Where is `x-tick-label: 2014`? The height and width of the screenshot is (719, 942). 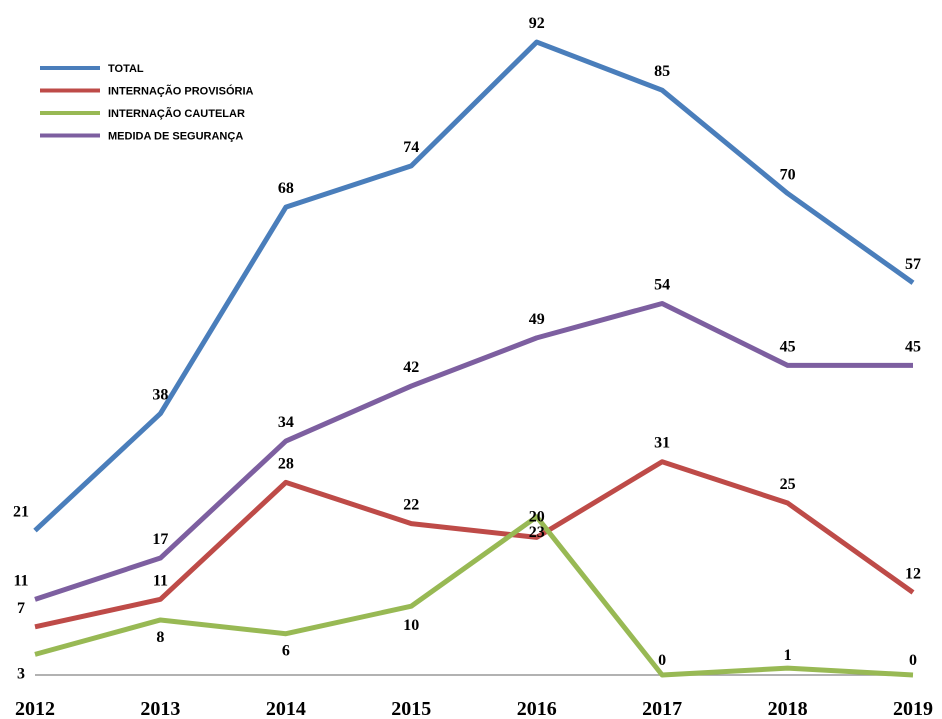 x-tick-label: 2014 is located at coordinates (286, 708).